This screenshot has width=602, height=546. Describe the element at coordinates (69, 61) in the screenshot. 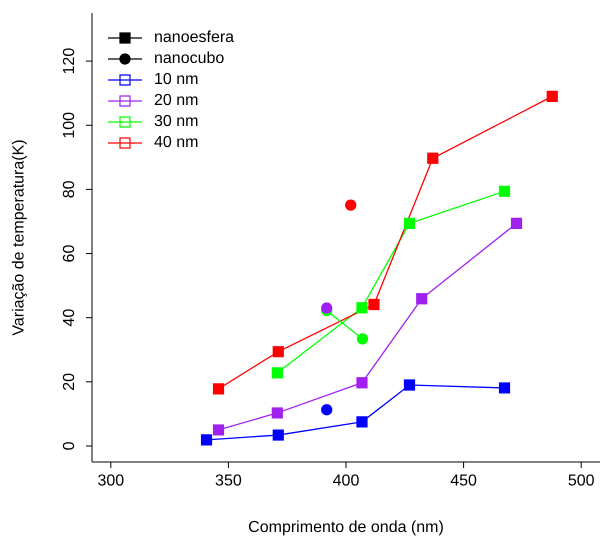

I see `y-tick-label: 120` at that location.